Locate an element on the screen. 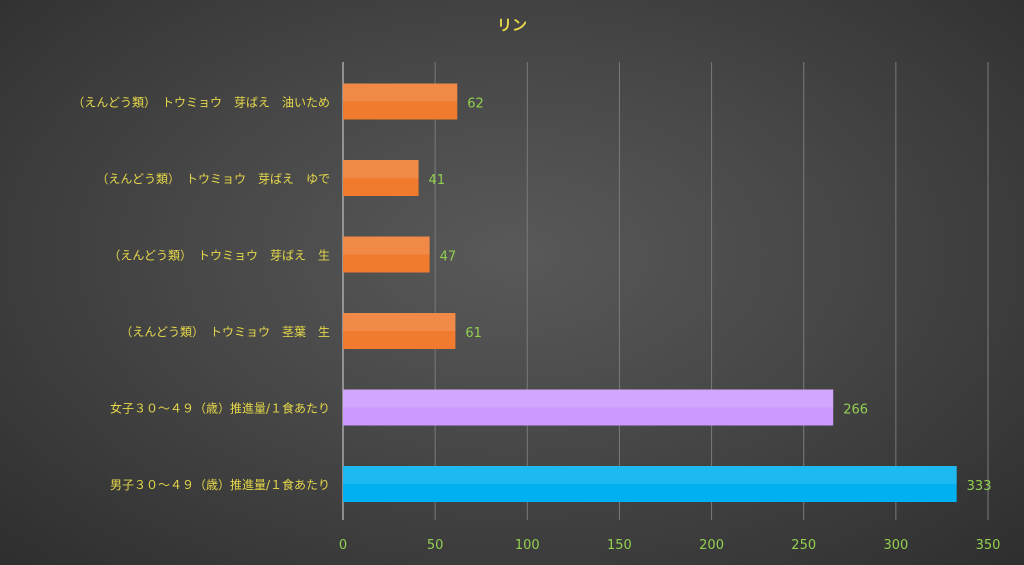 The image size is (1024, 565). x-tick-label: 50 is located at coordinates (435, 545).